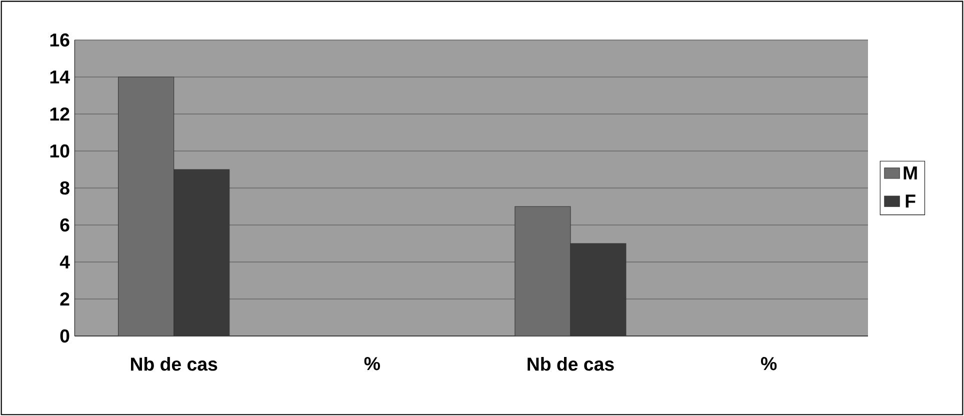 This screenshot has width=964, height=416. What do you see at coordinates (60, 40) in the screenshot?
I see `y-tick-label: 16` at bounding box center [60, 40].